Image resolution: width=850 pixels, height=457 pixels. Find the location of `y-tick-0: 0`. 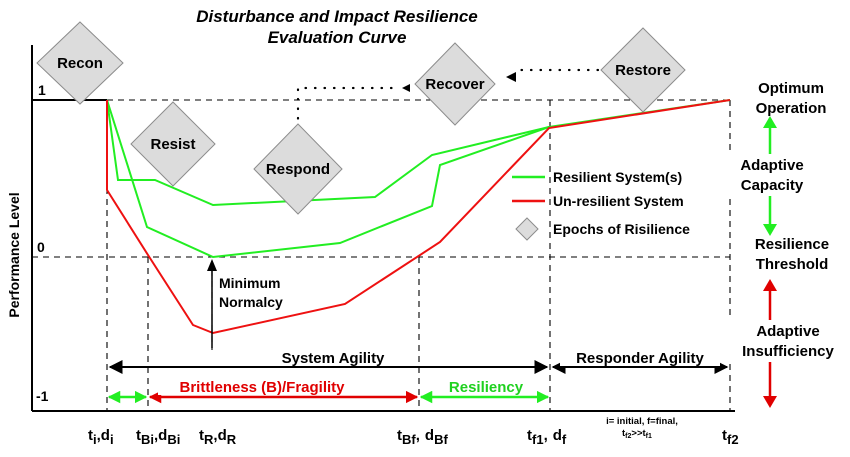

y-tick-0: 0 is located at coordinates (41, 247).